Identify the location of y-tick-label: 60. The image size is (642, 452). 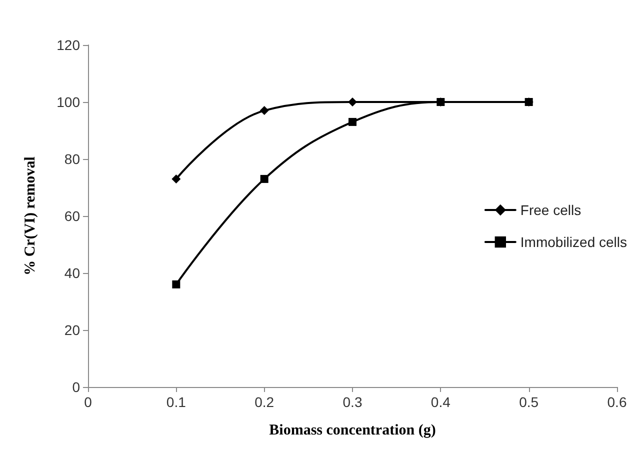
(72, 216).